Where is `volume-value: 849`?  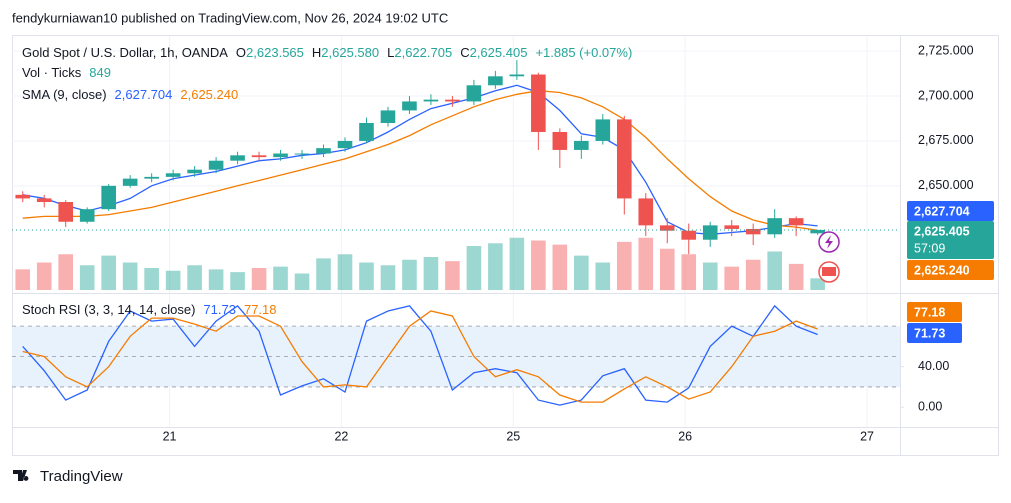 volume-value: 849 is located at coordinates (100, 72).